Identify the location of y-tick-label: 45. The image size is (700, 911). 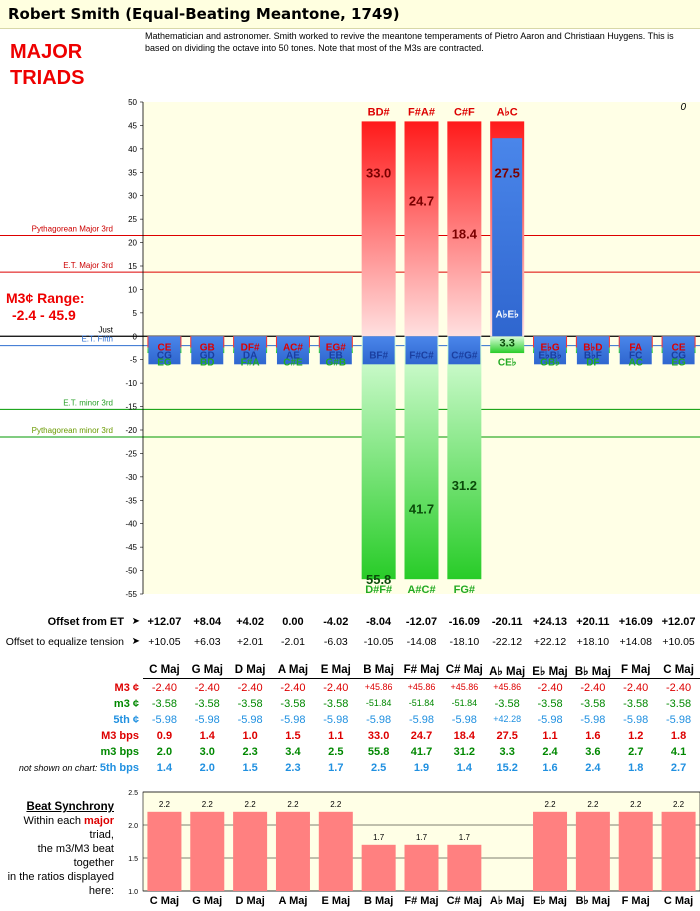
(132, 125).